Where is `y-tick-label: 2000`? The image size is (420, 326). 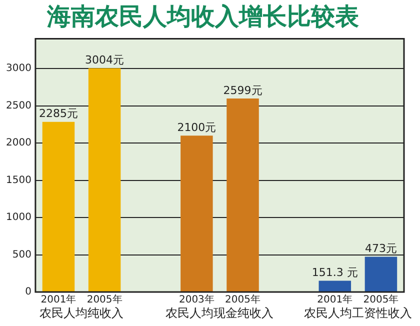 y-tick-label: 2000 is located at coordinates (19, 143).